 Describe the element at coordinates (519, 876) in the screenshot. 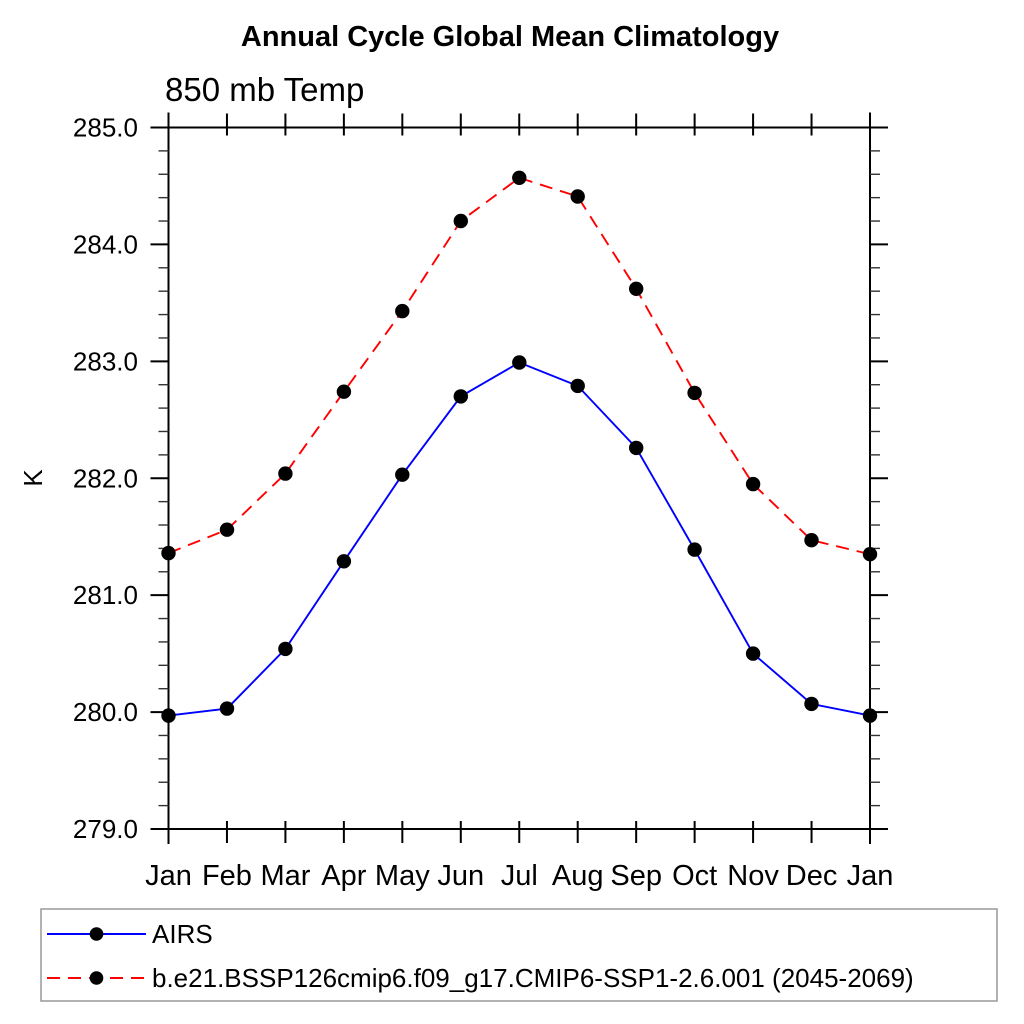

I see `x-tick-label: Jul` at that location.